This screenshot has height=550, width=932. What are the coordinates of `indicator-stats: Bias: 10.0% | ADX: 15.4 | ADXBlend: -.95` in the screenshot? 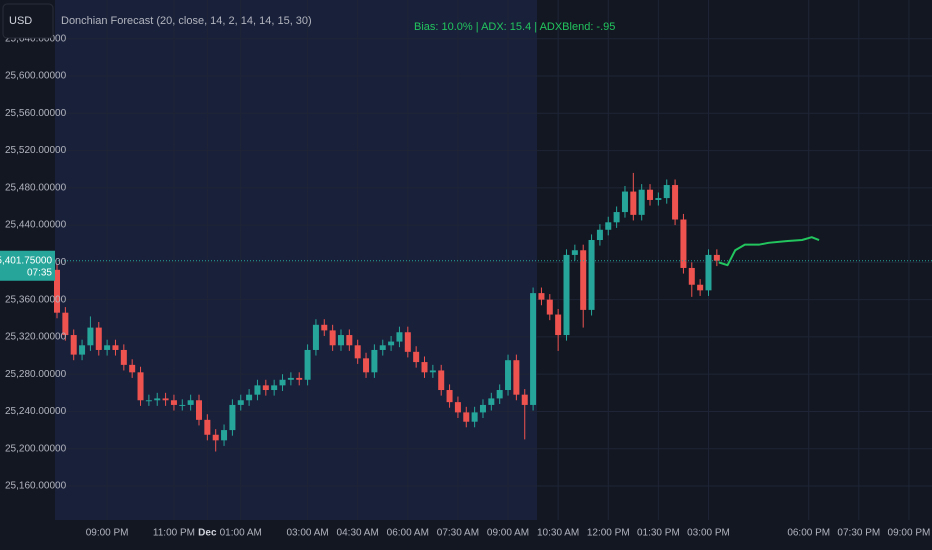 It's located at (514, 27).